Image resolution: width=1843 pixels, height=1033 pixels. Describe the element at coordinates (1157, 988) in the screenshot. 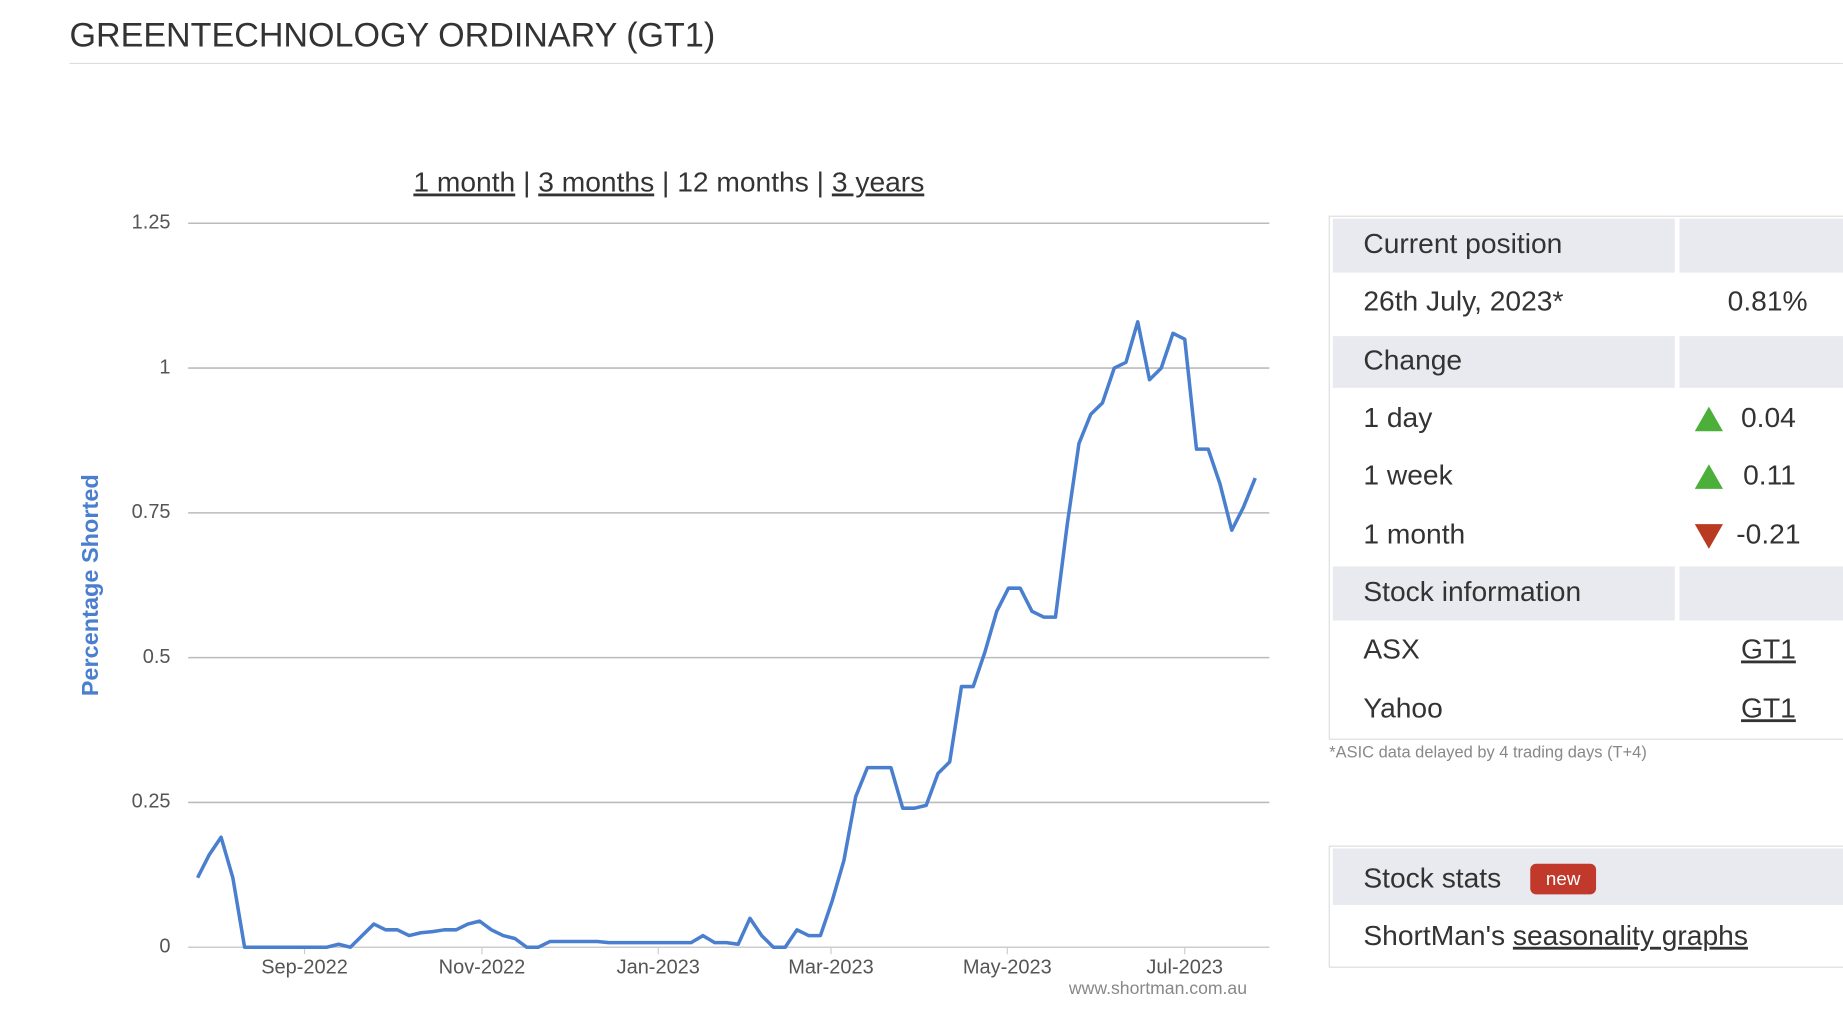

I see `watermark: www.shortman.com.au` at that location.